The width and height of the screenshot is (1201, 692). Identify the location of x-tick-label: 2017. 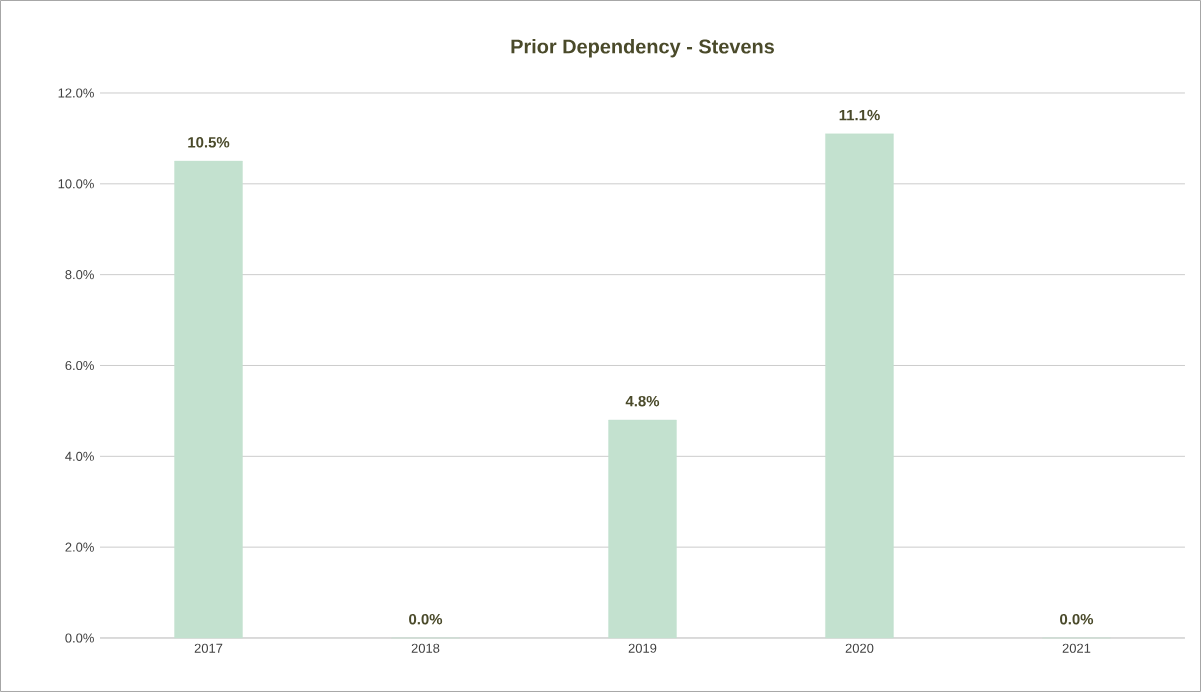
(208, 648).